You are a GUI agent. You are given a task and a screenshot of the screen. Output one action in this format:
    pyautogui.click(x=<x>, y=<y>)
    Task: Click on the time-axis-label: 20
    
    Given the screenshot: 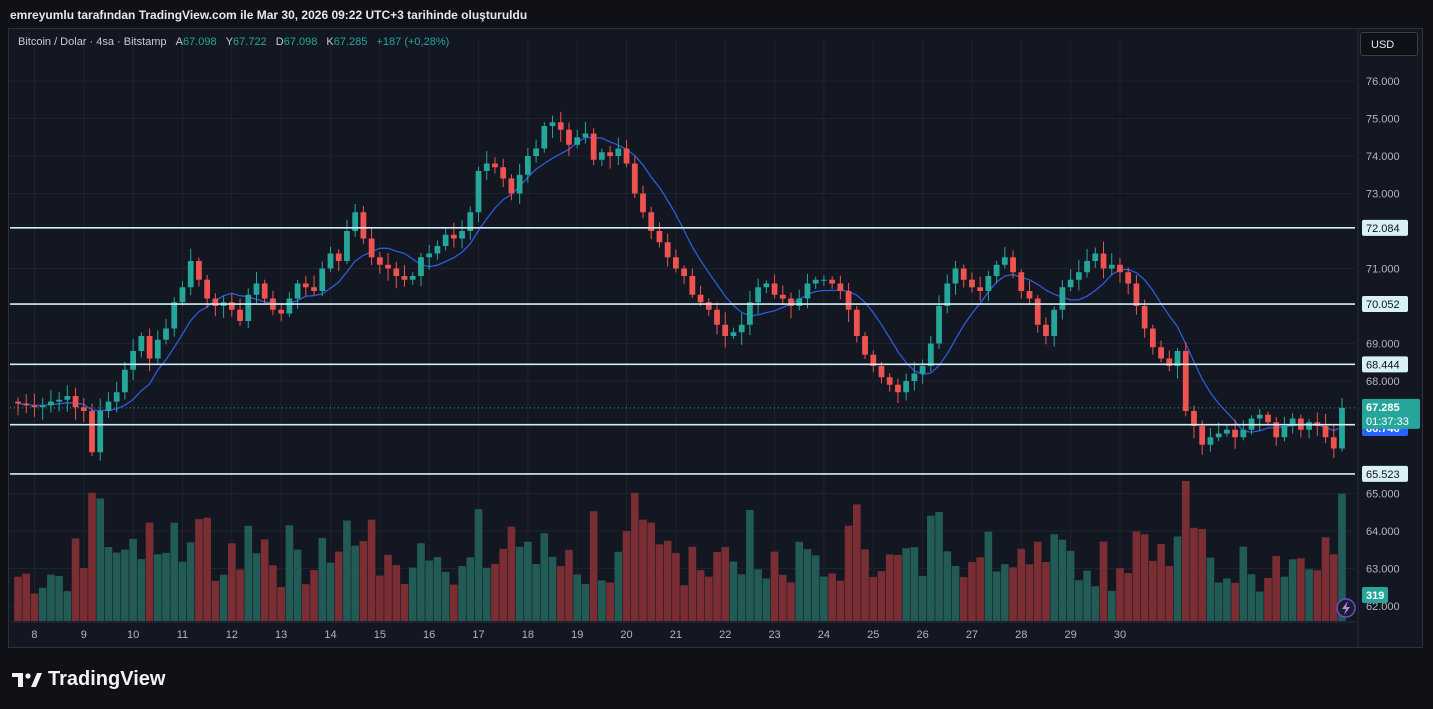 What is the action you would take?
    pyautogui.click(x=626, y=635)
    